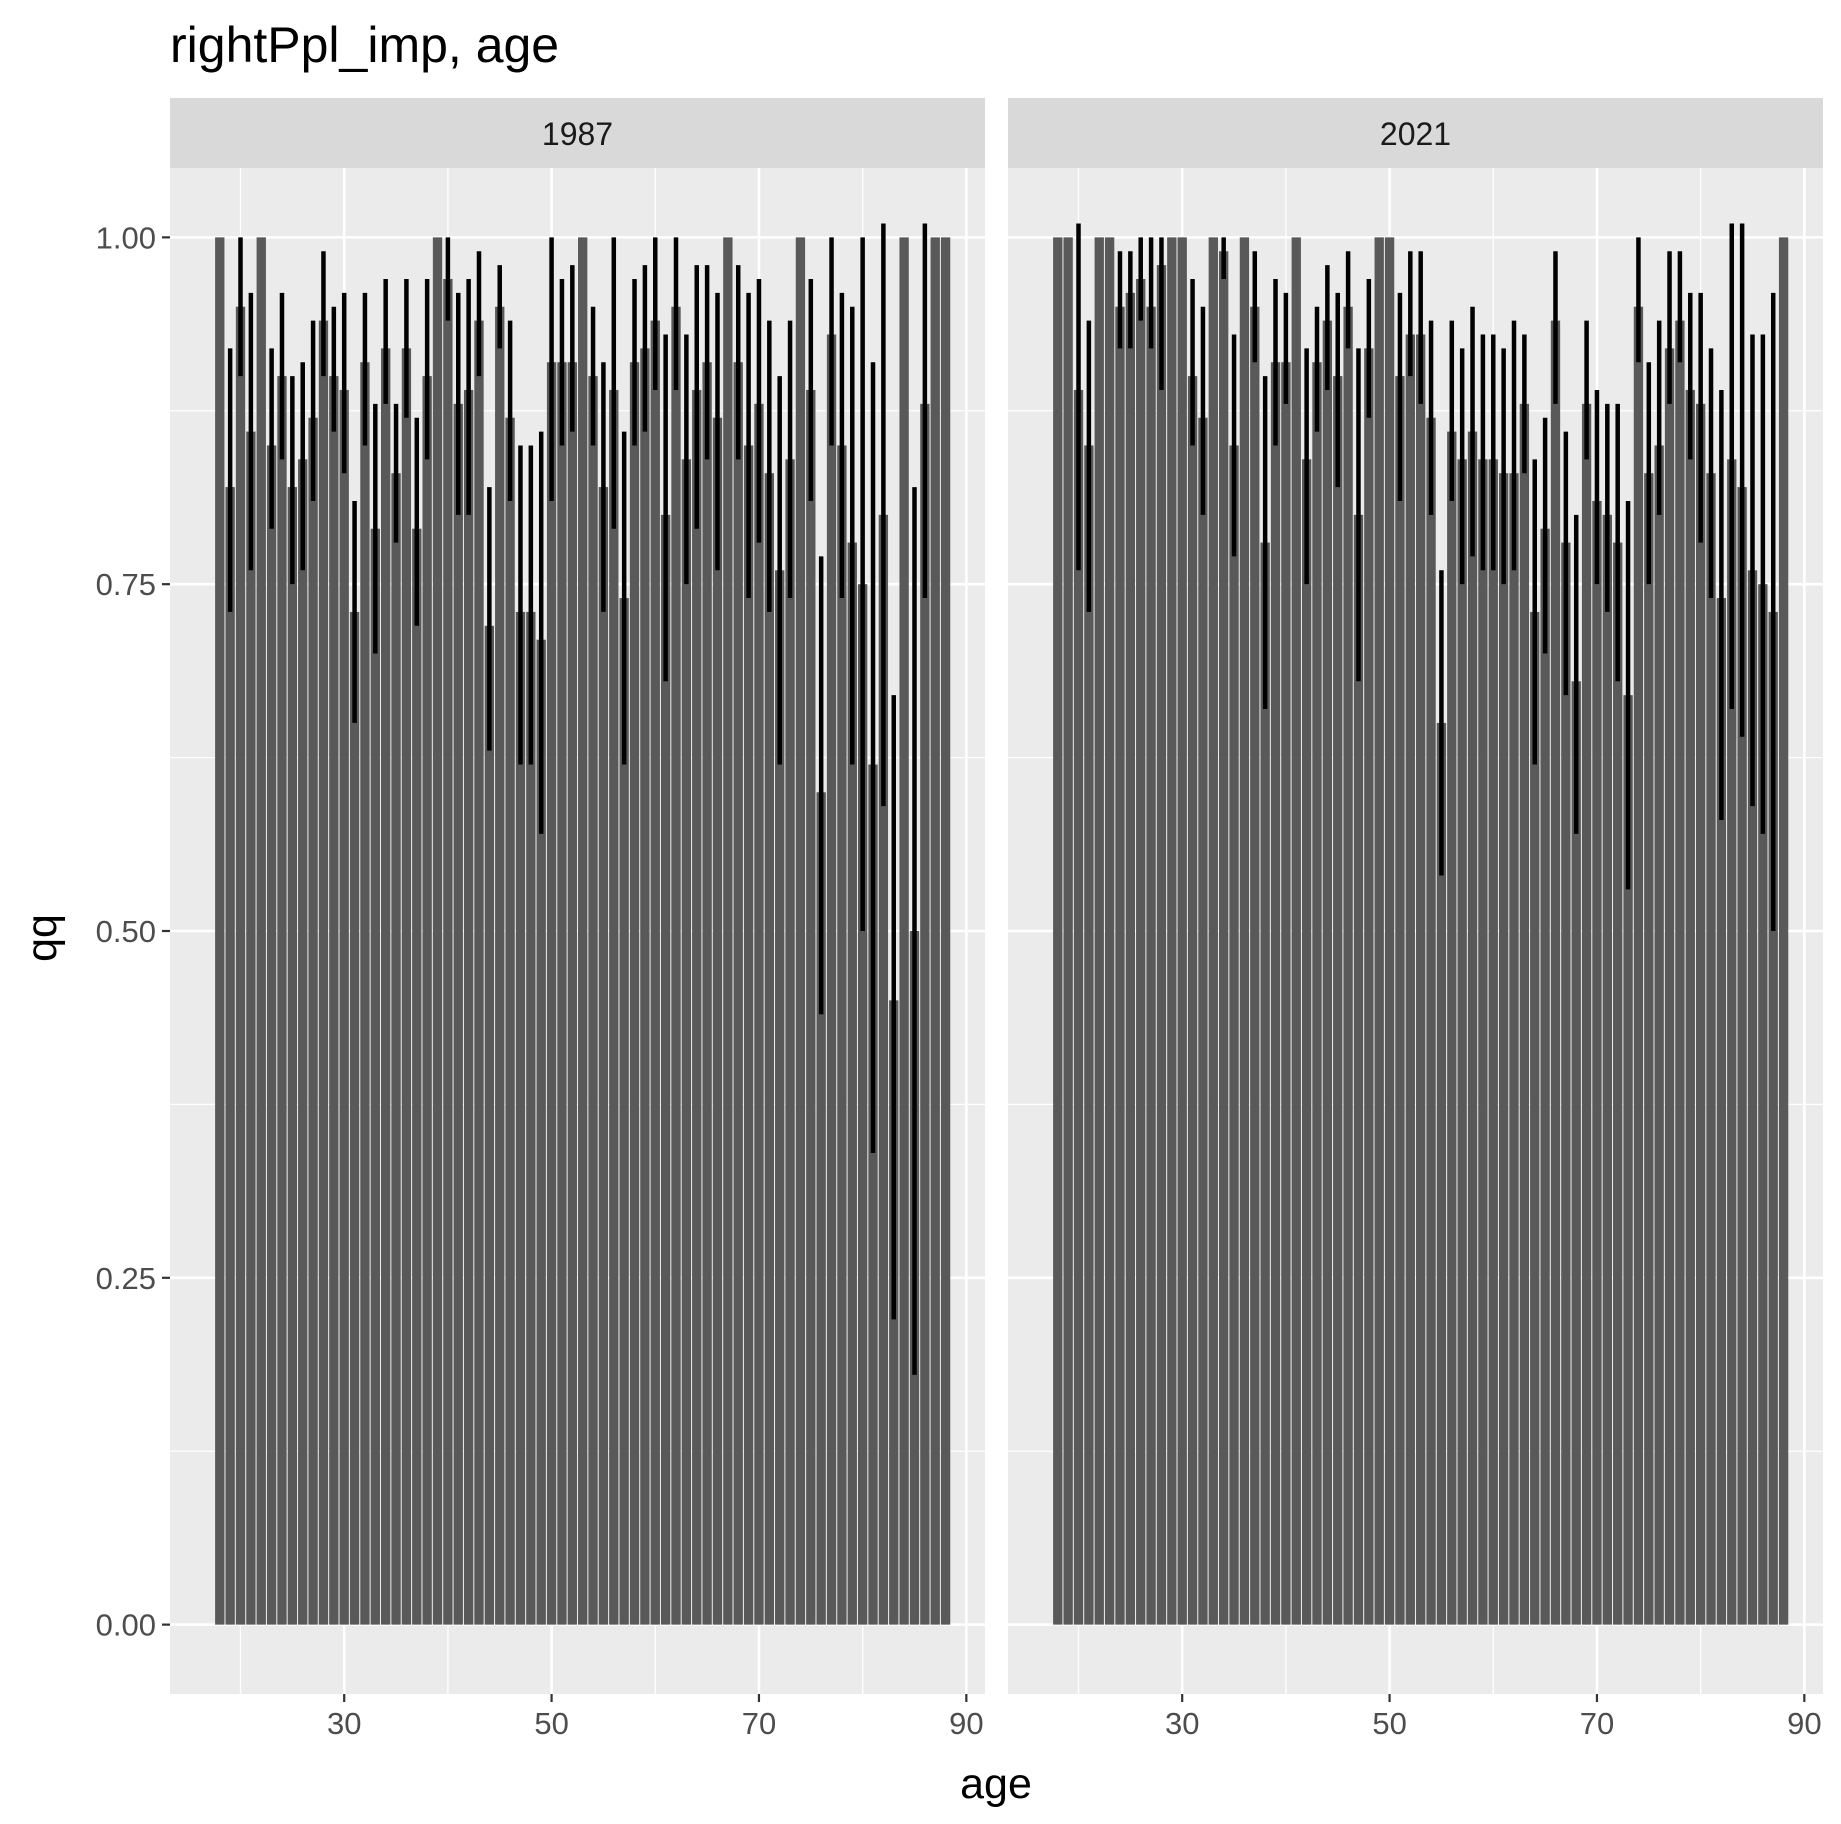  Describe the element at coordinates (126, 931) in the screenshot. I see `y-tick-label: 0.50` at that location.